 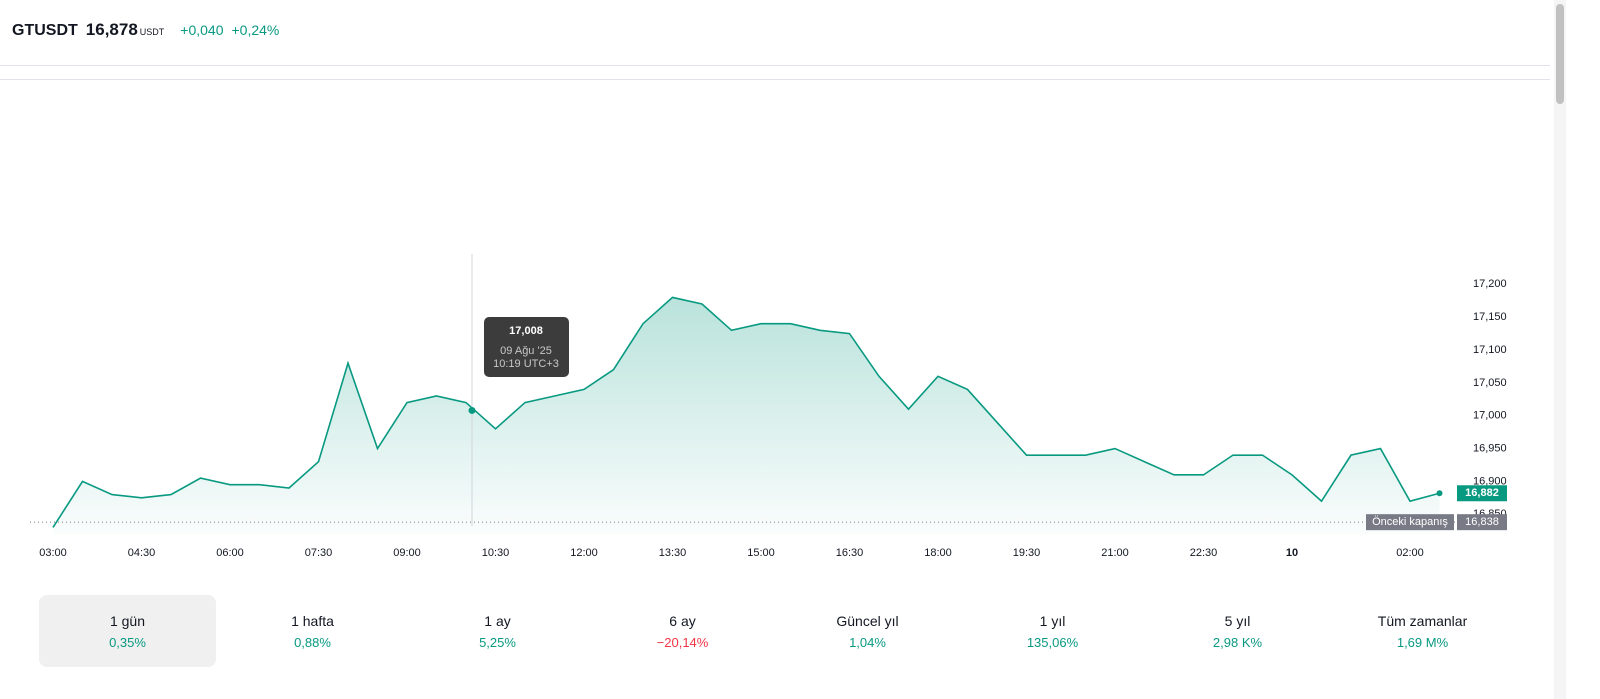 I want to click on period-change: 5,25%, so click(x=497, y=642).